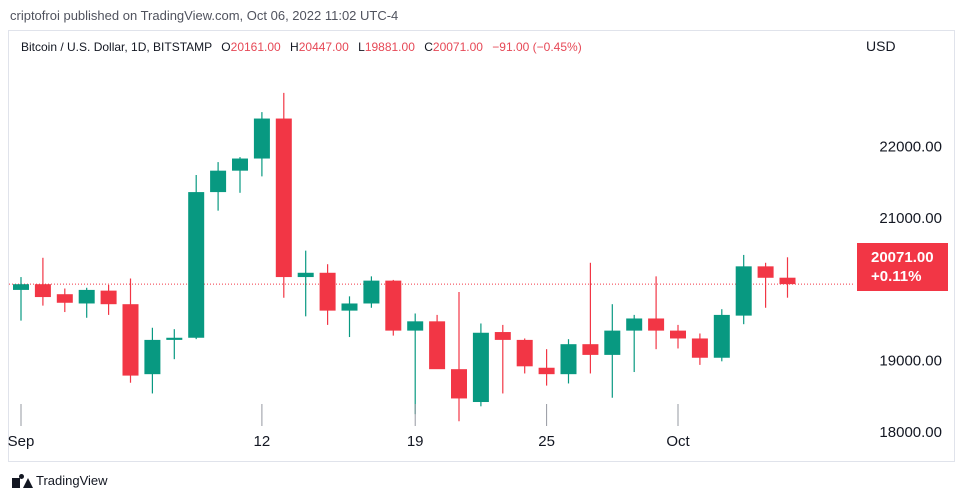 The width and height of the screenshot is (968, 501). I want to click on footer-brand: TradingView, so click(72, 480).